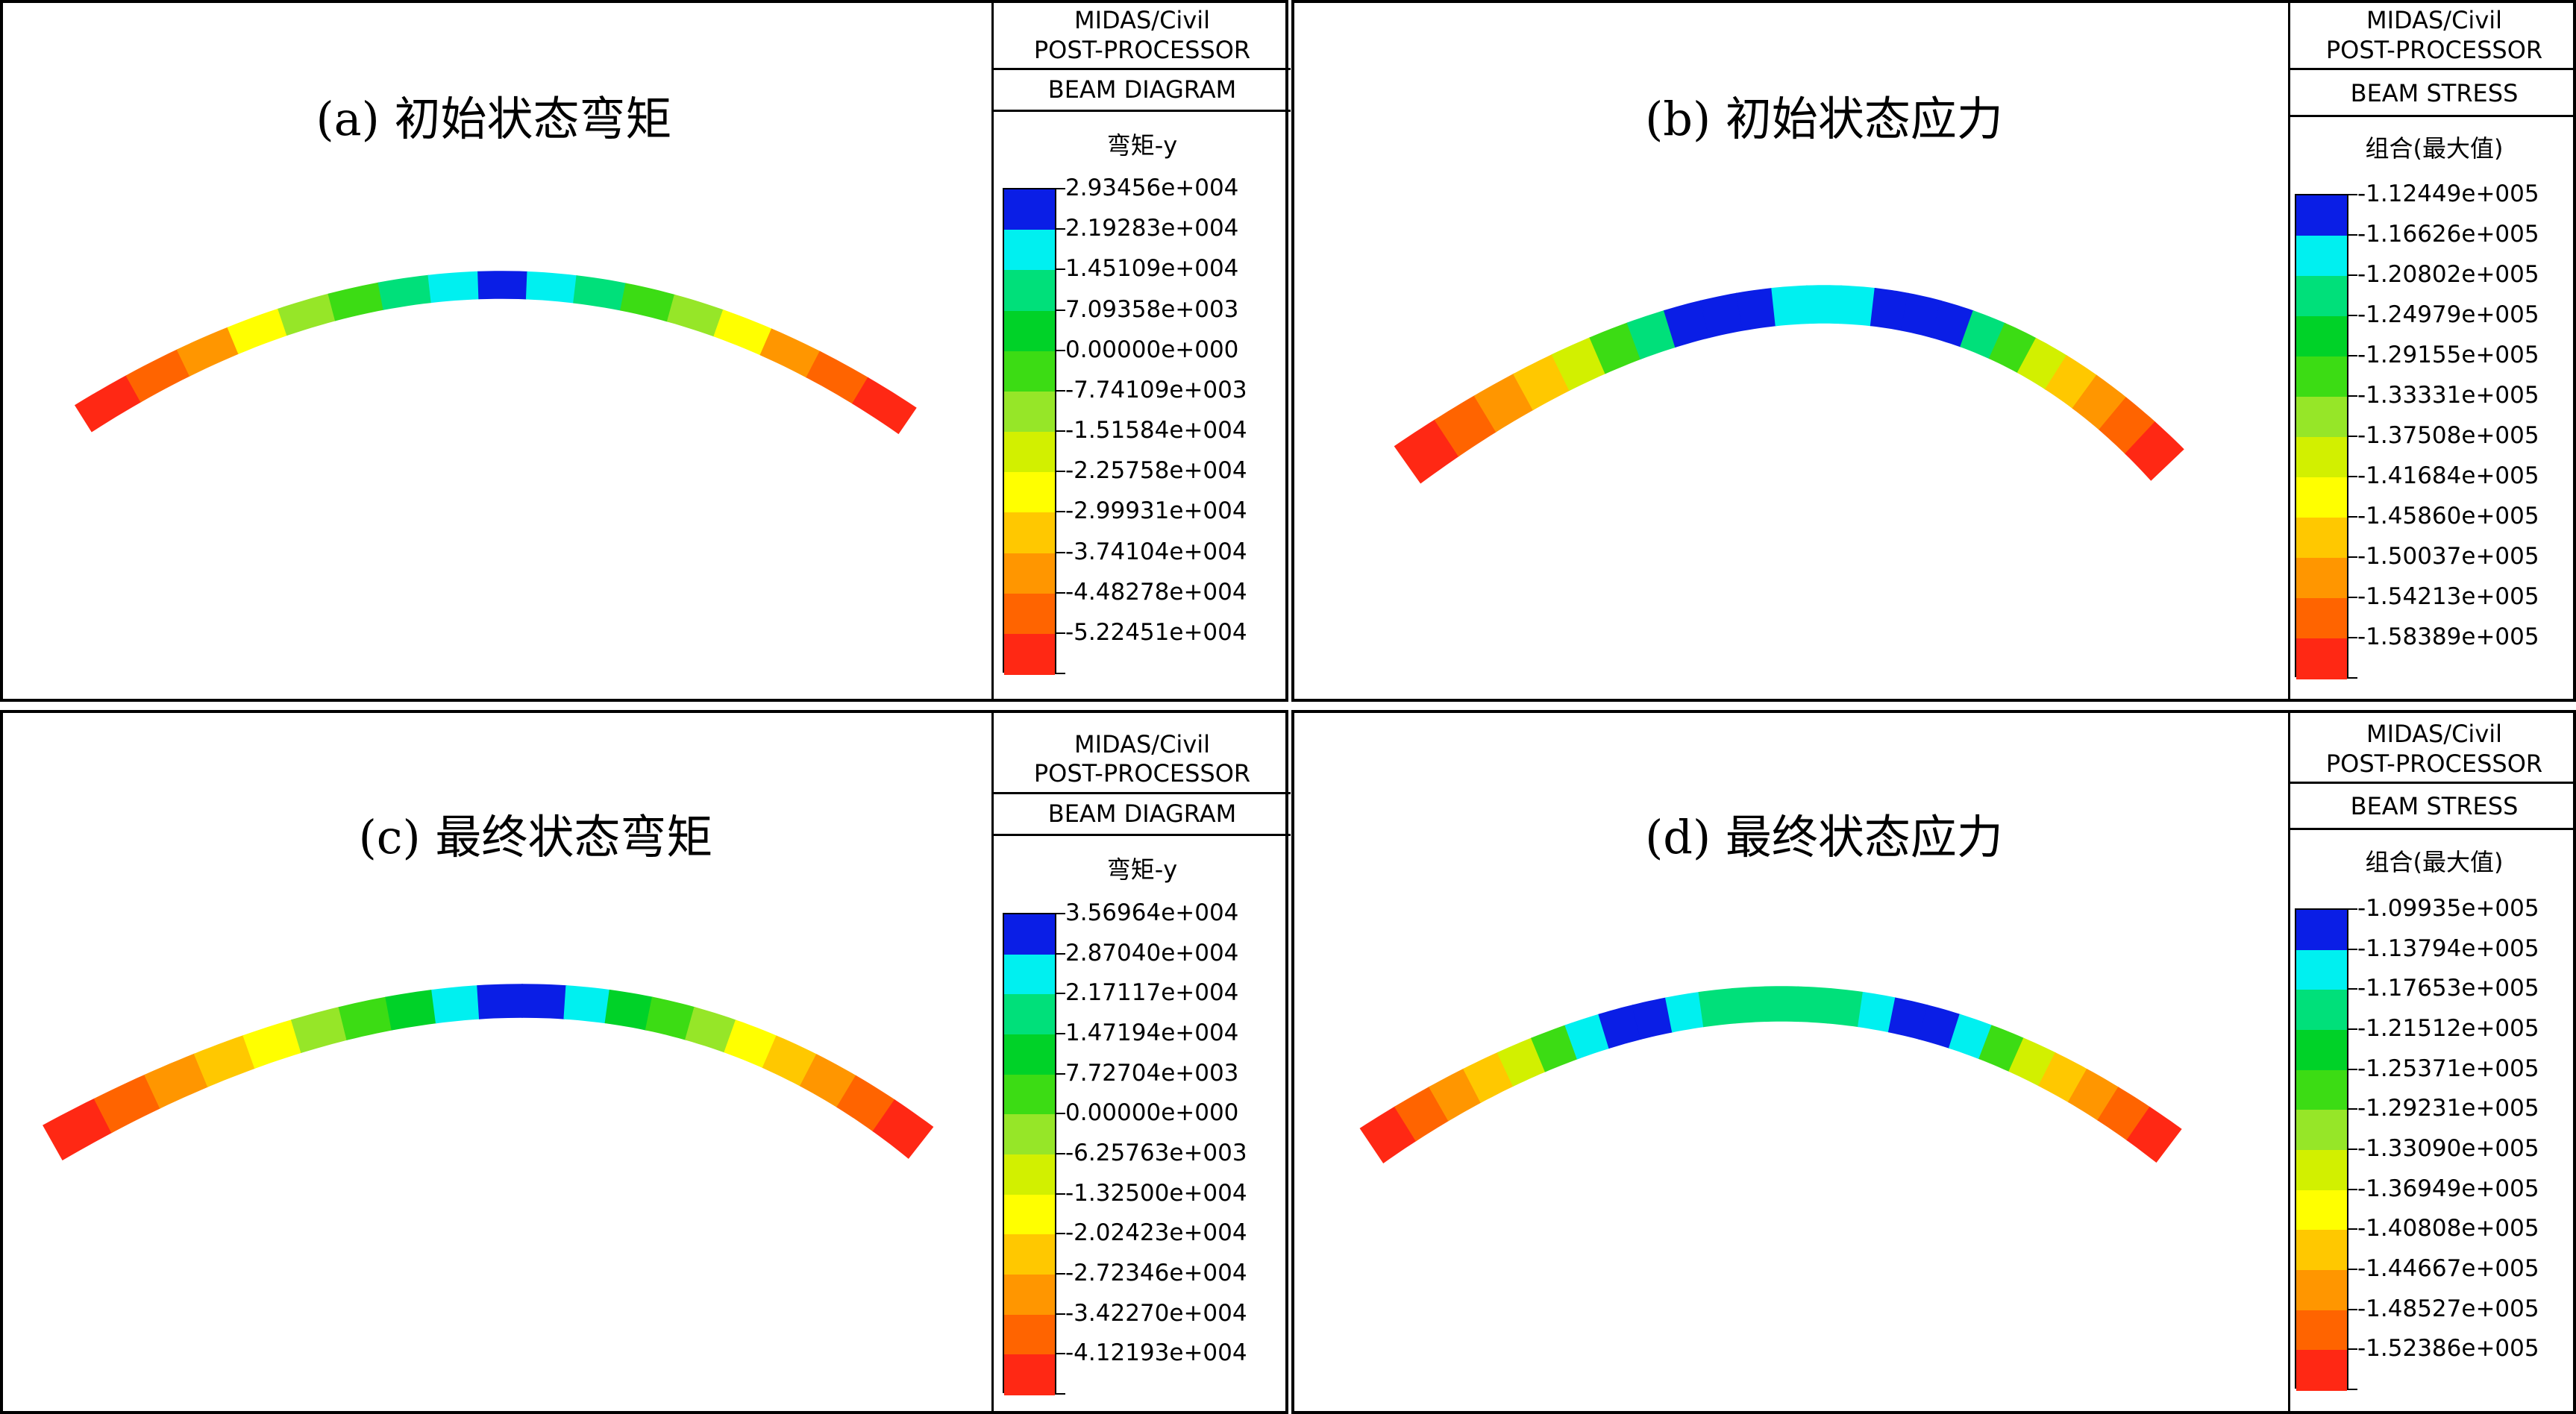 This screenshot has width=2576, height=1414. What do you see at coordinates (494, 119) in the screenshot?
I see `panel-title: (a) 初始状态弯矩` at bounding box center [494, 119].